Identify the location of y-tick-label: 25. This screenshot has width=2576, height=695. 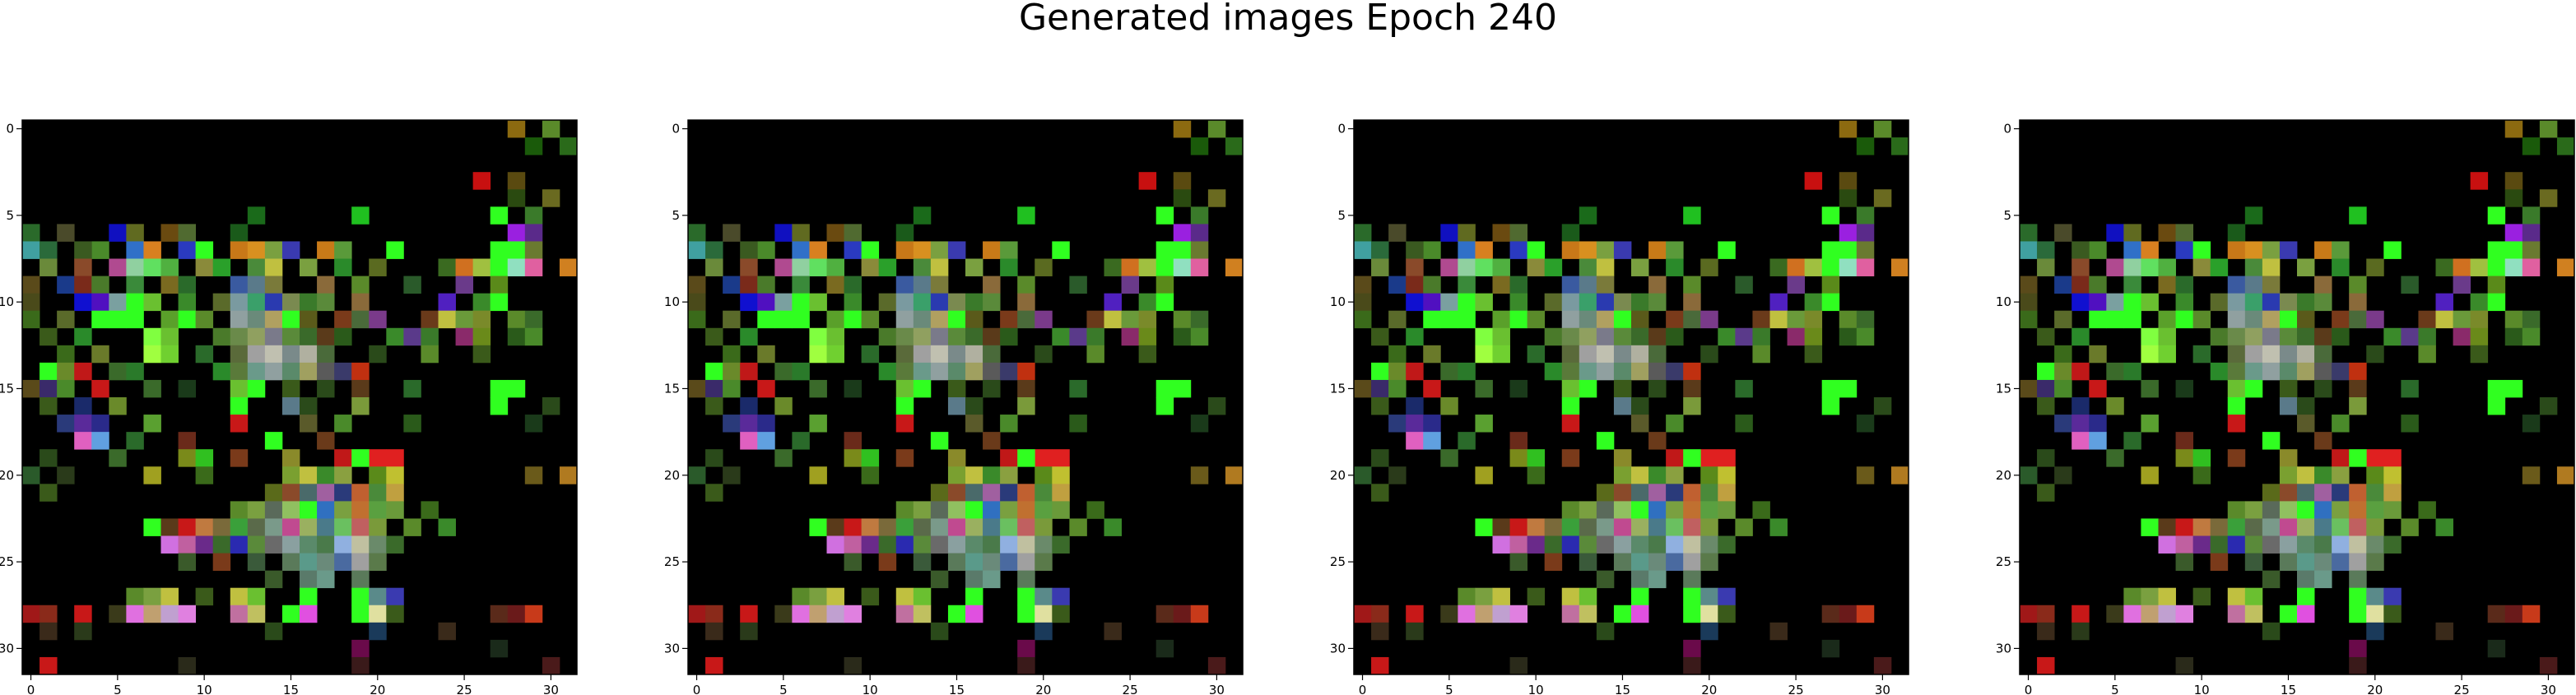
(7, 561).